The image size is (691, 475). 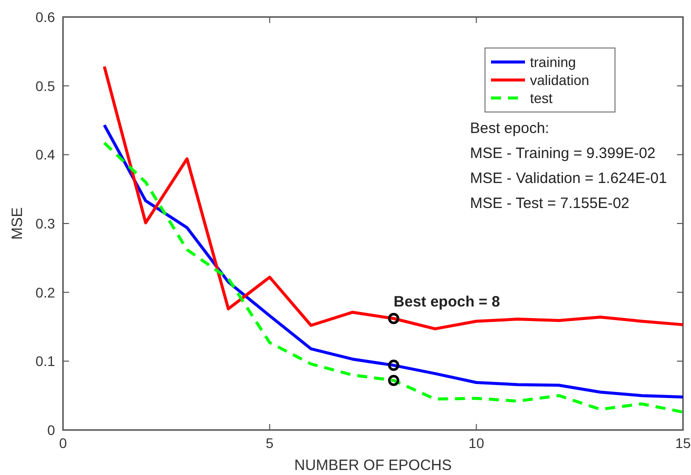 What do you see at coordinates (683, 443) in the screenshot?
I see `x-tick-label: 15` at bounding box center [683, 443].